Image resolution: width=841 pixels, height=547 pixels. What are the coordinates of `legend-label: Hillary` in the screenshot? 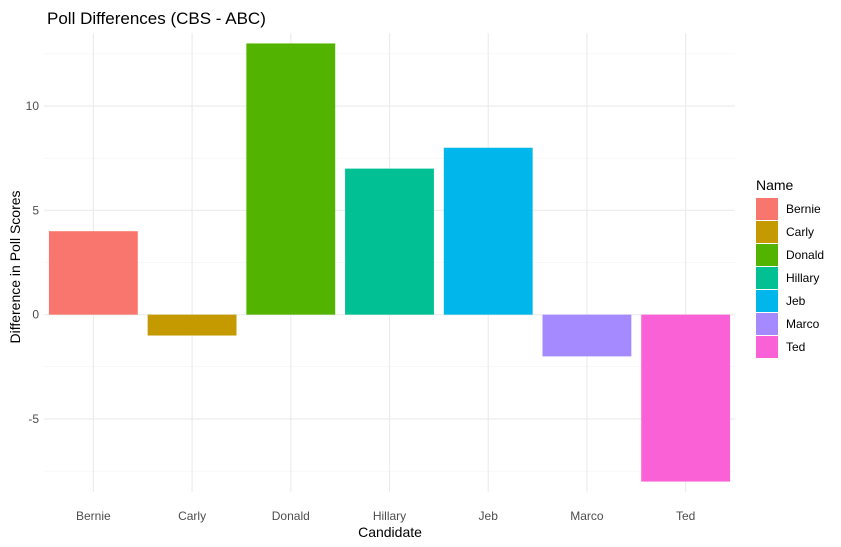 It's located at (802, 278).